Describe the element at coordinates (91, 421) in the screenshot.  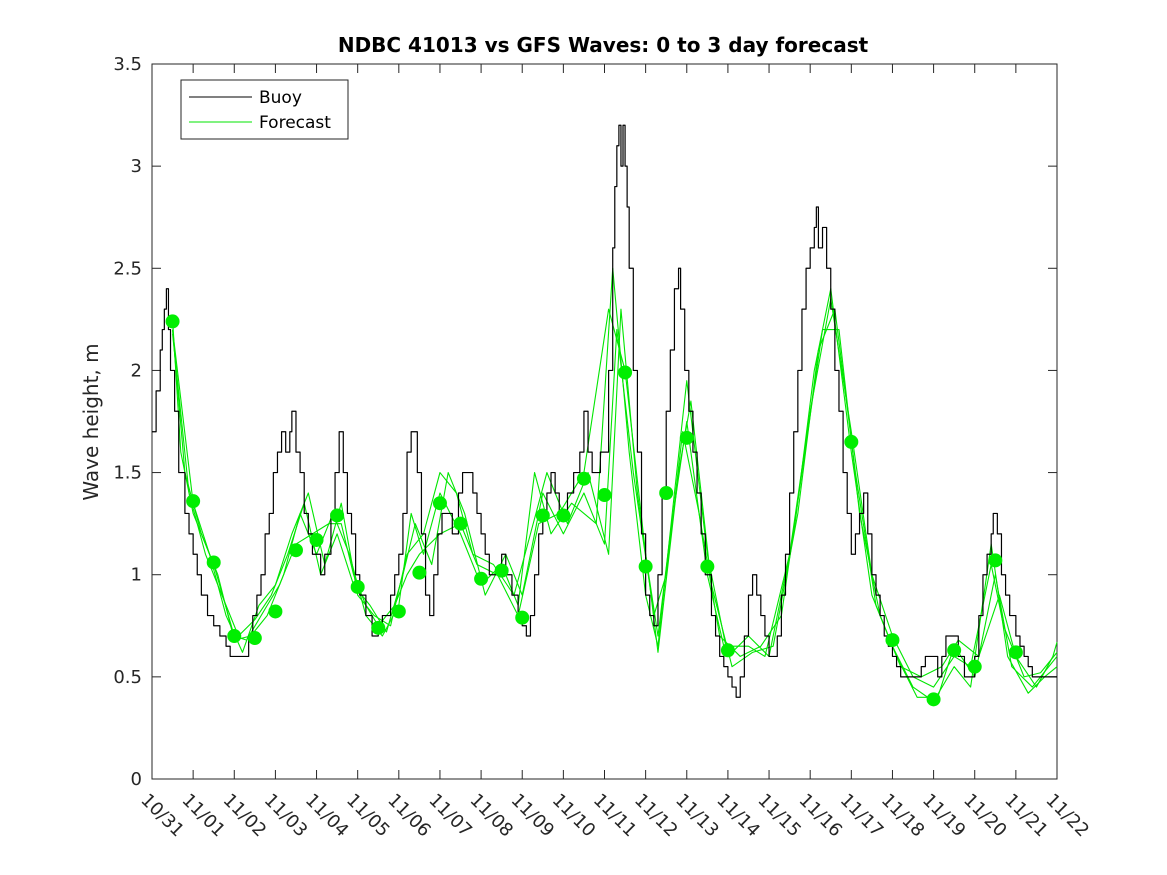
I see `y-axis-label: Wave height, m` at that location.